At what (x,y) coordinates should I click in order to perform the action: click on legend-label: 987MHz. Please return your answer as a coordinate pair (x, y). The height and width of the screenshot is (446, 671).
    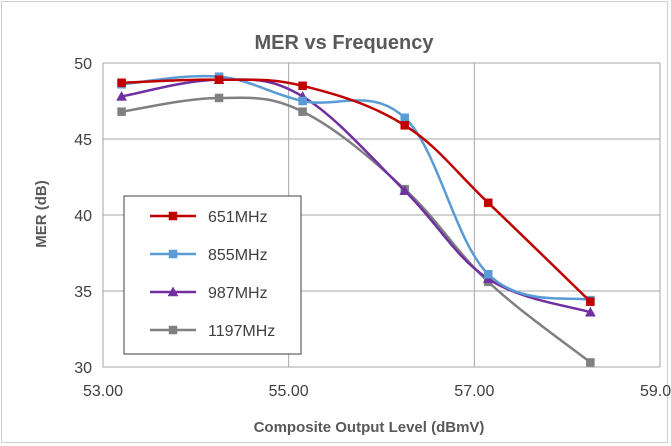
    Looking at the image, I should click on (238, 293).